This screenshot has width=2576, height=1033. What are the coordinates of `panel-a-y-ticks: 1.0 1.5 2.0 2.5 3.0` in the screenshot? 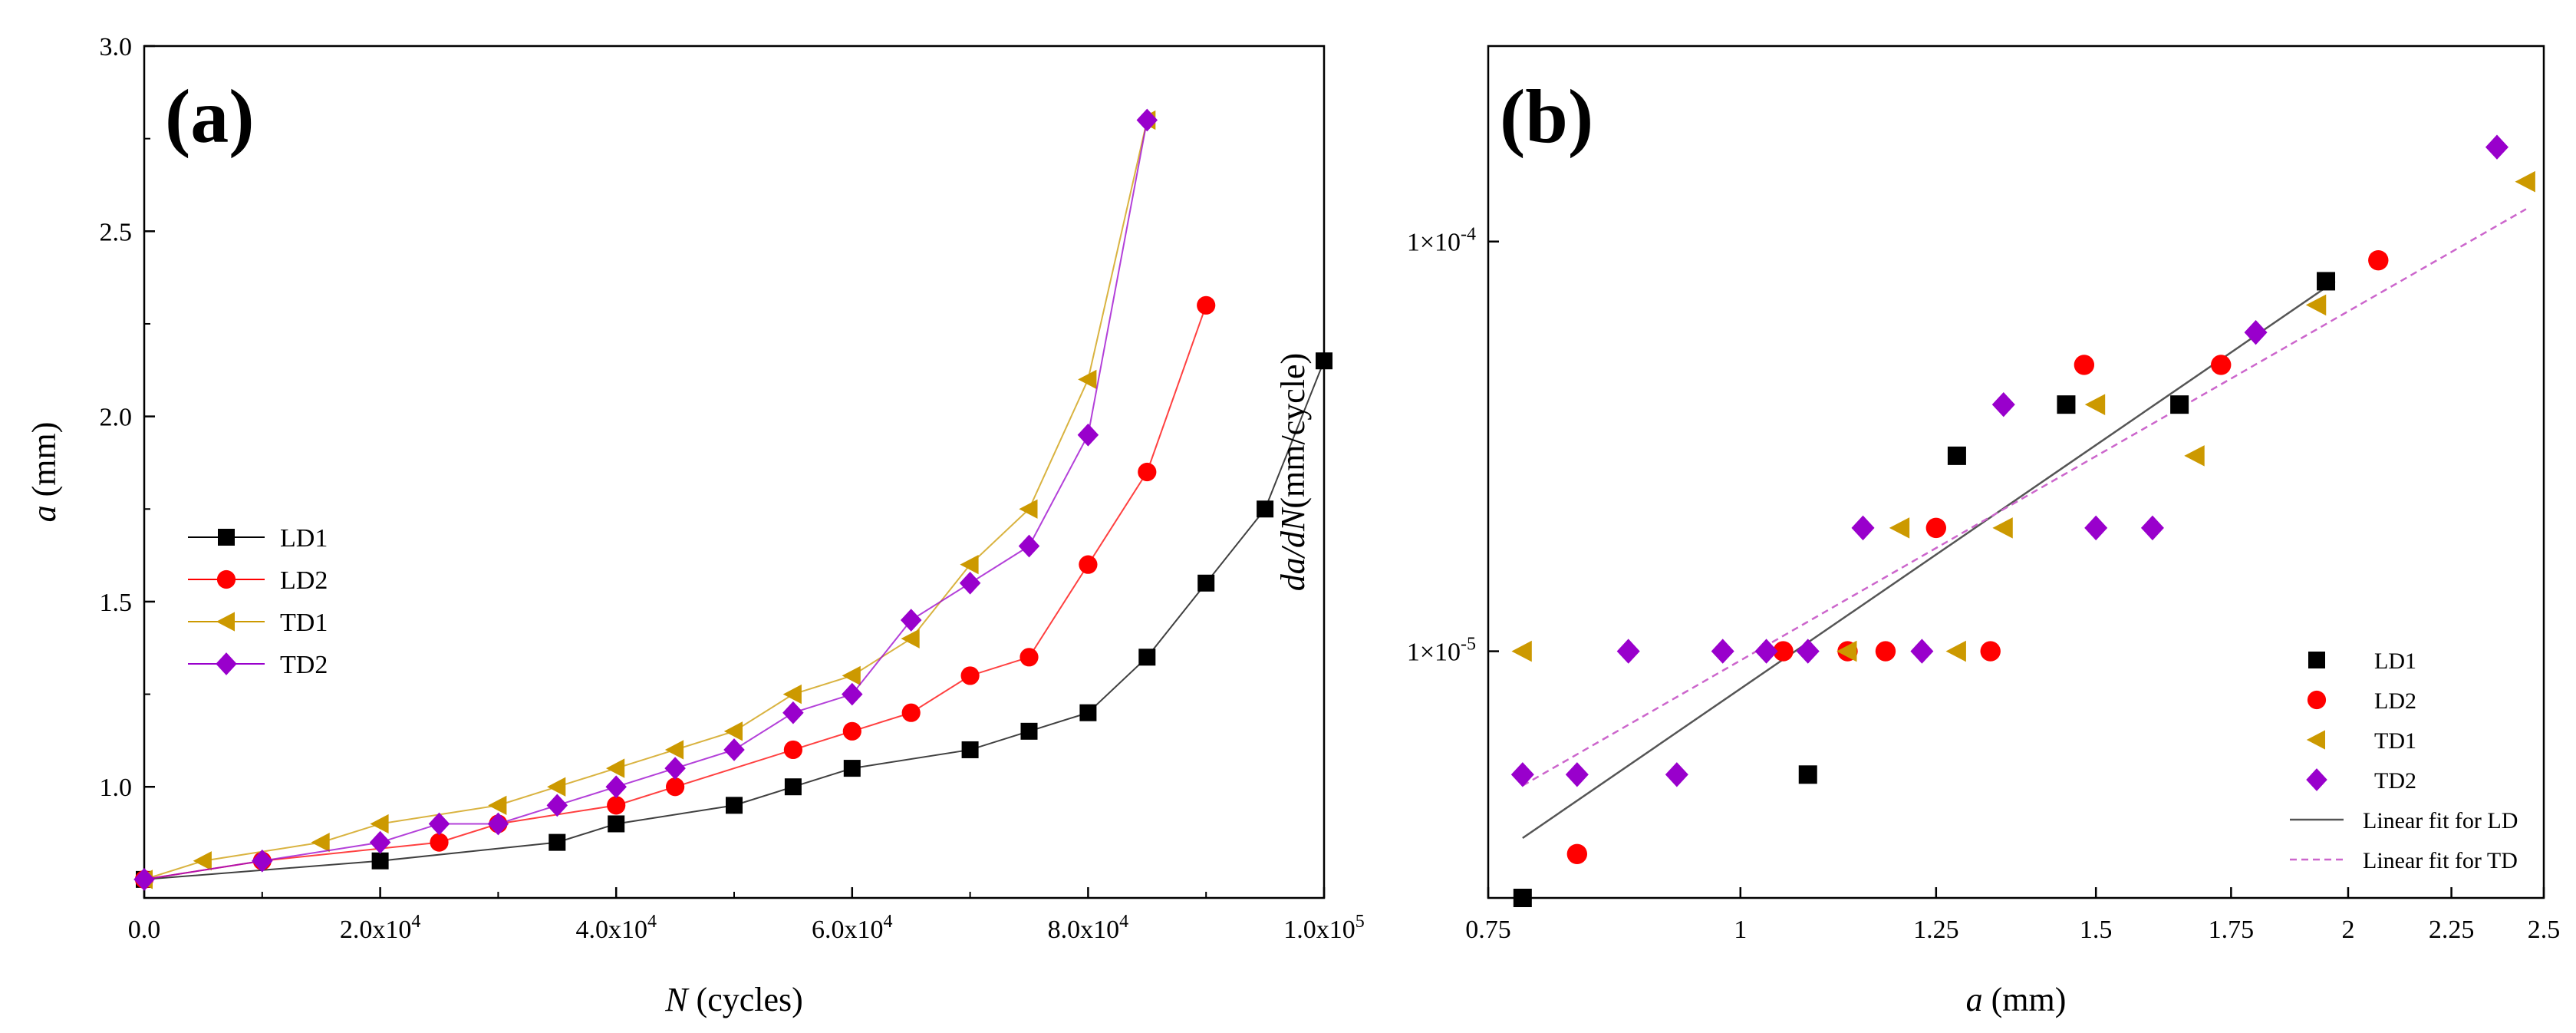 It's located at (127, 456).